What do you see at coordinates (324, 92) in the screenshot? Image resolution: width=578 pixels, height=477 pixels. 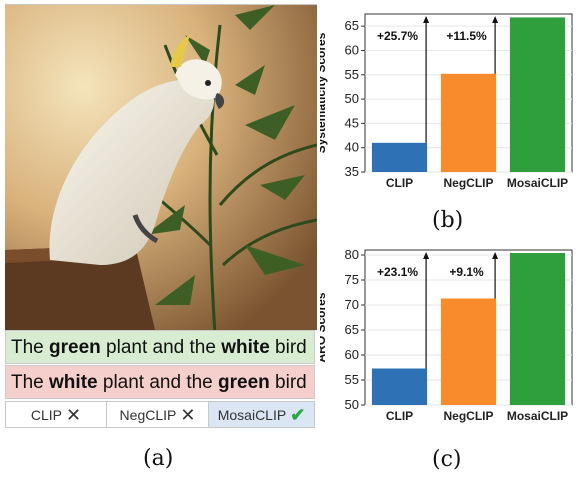 I see `y-axis-label: Systematicity Scores` at bounding box center [324, 92].